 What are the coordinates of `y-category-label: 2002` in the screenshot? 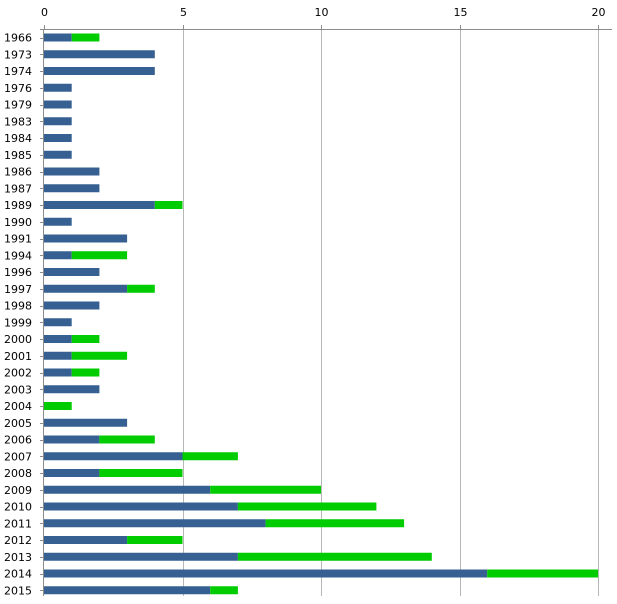 It's located at (18, 373).